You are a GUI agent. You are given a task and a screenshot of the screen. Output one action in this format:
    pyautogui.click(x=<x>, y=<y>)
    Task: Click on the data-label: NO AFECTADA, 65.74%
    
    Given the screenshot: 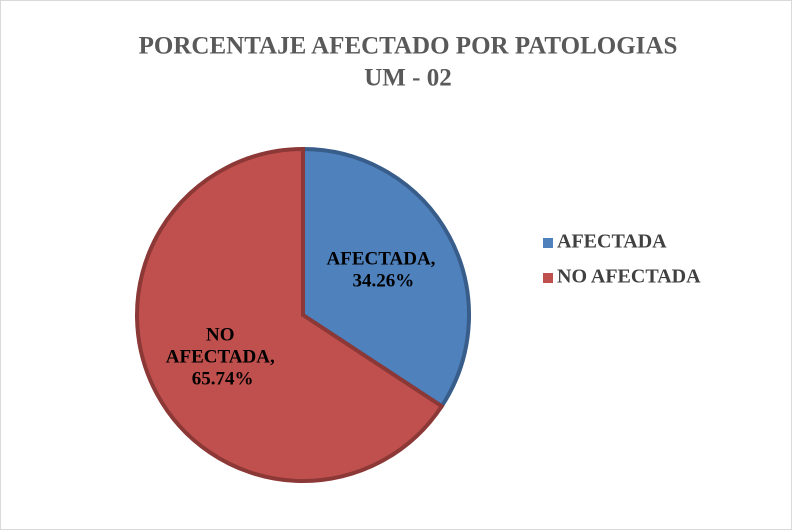 What is the action you would take?
    pyautogui.click(x=223, y=357)
    